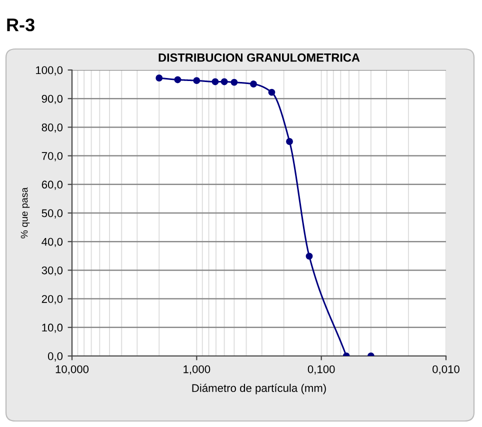 The width and height of the screenshot is (482, 427). I want to click on y-tick-label: 80,0, so click(52, 128).